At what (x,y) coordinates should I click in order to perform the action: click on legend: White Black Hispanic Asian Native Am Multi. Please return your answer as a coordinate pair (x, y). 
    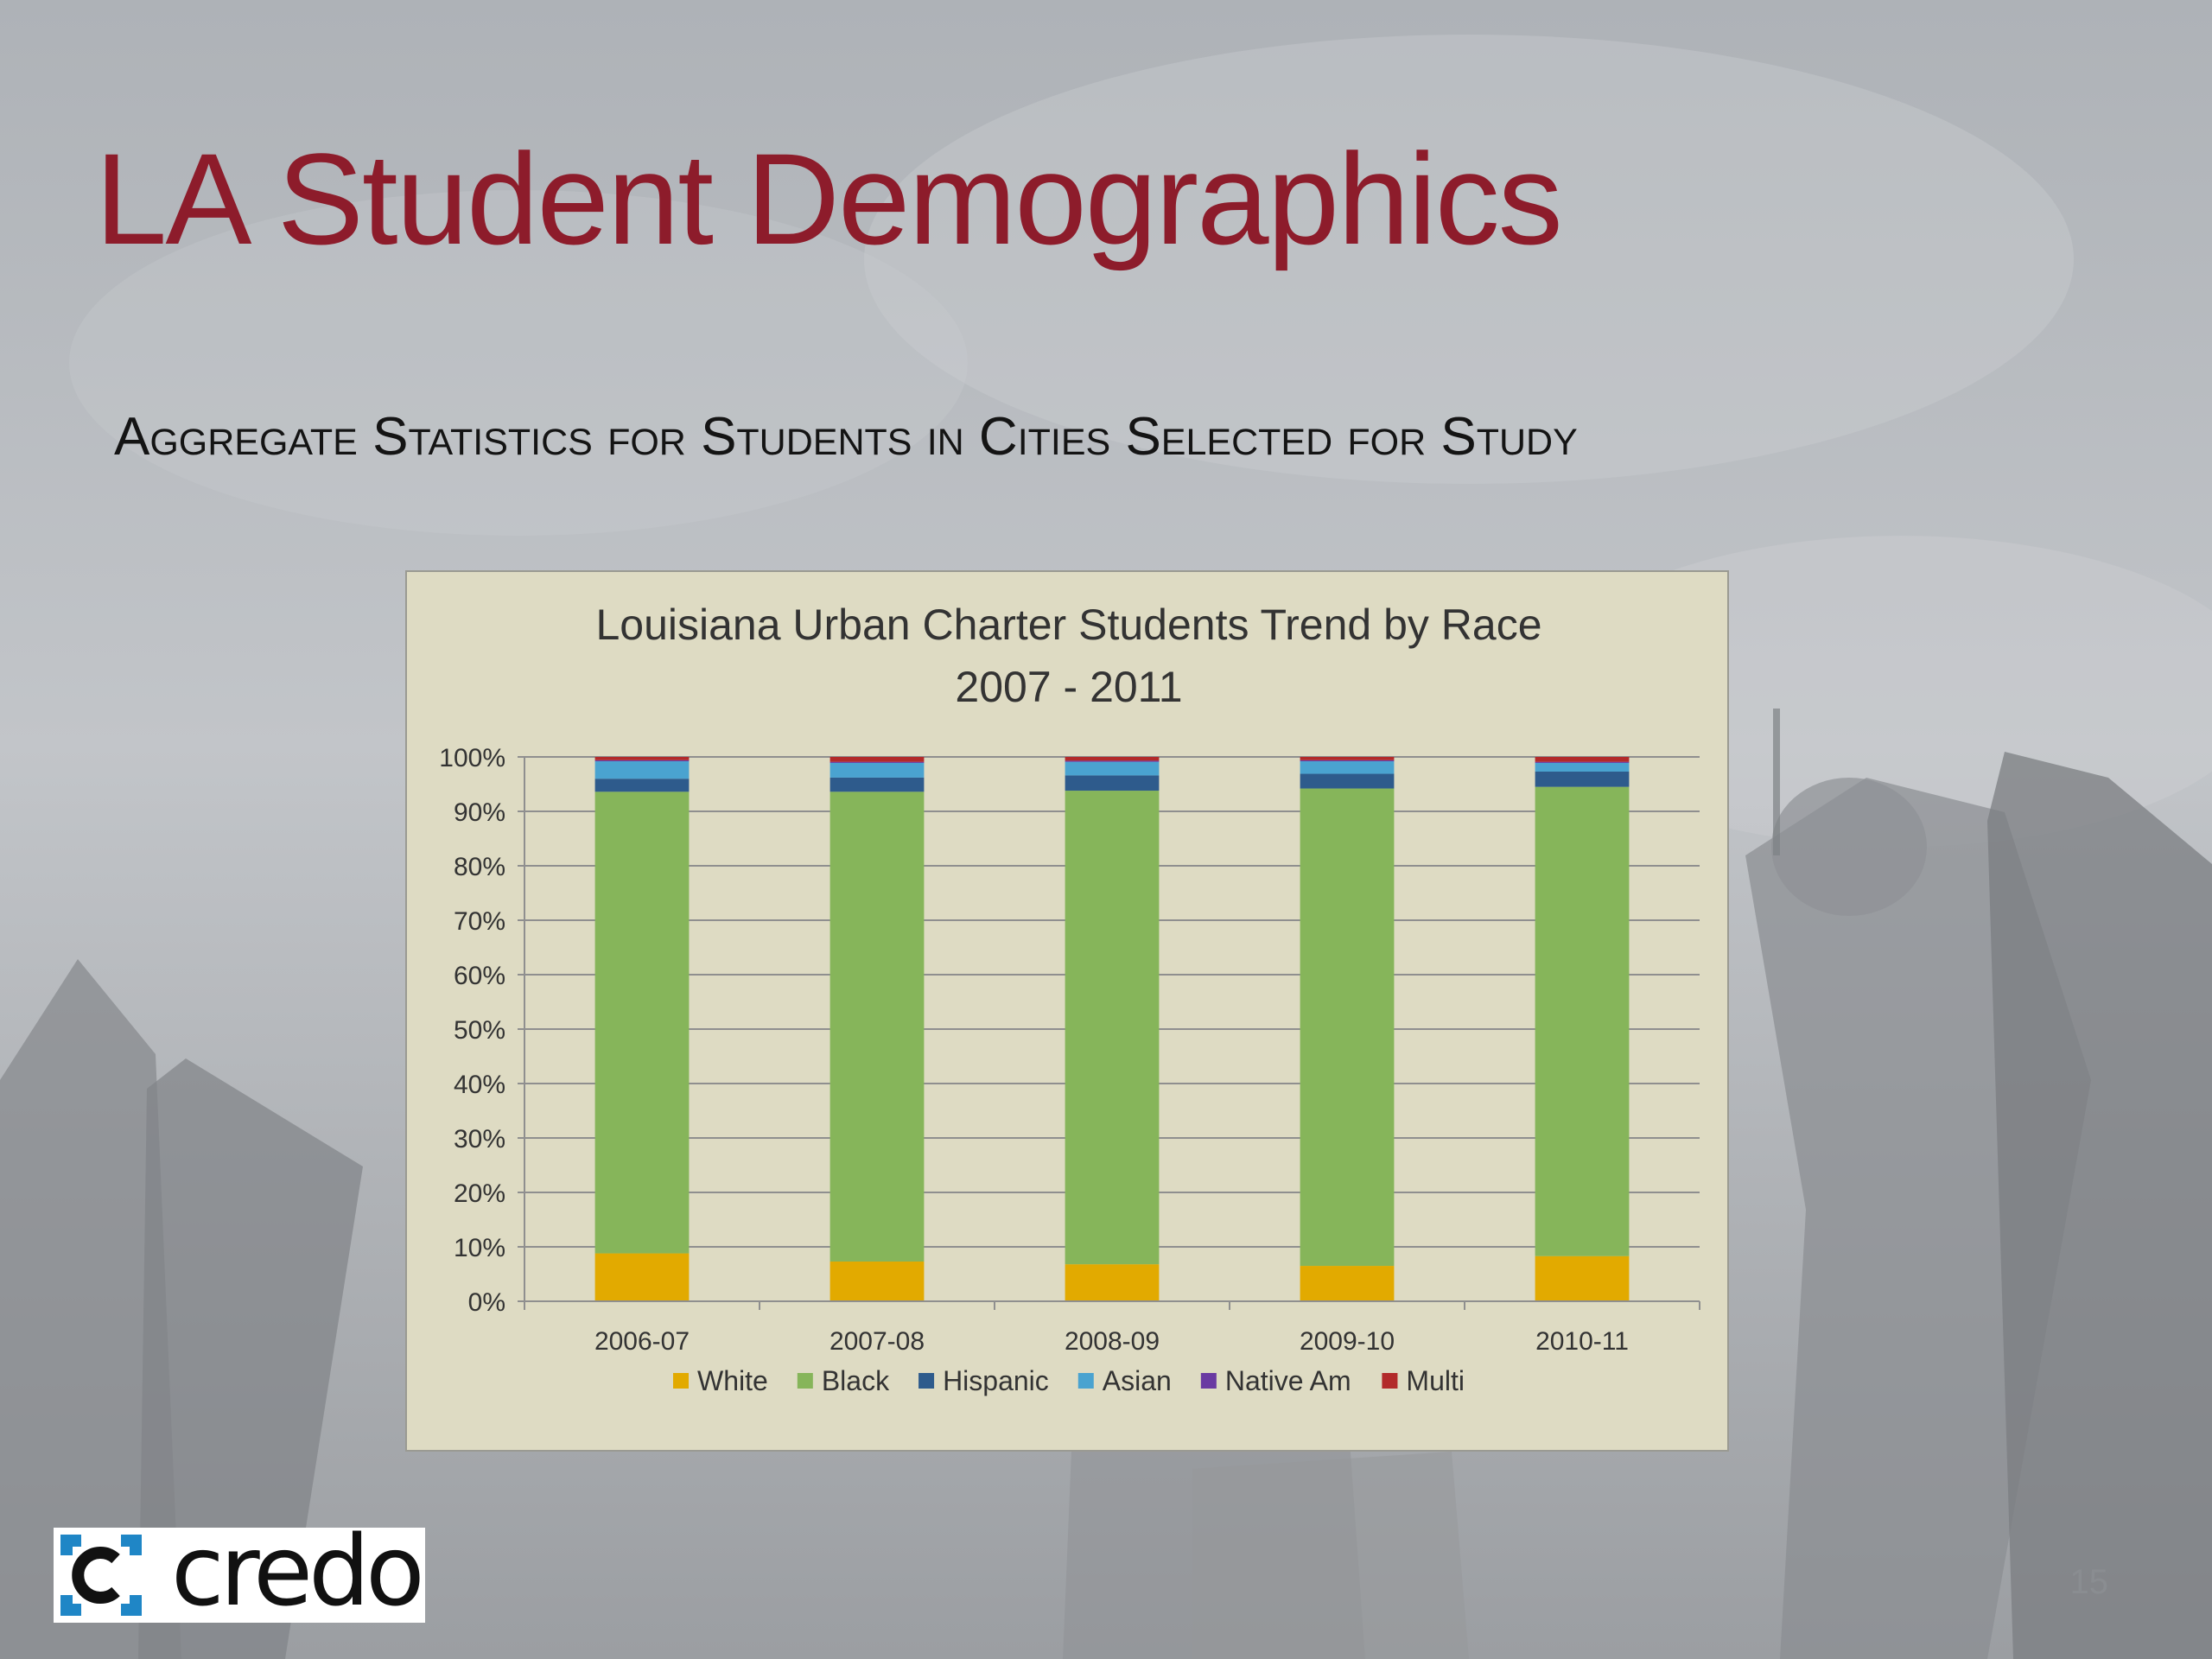
    Looking at the image, I should click on (1069, 1380).